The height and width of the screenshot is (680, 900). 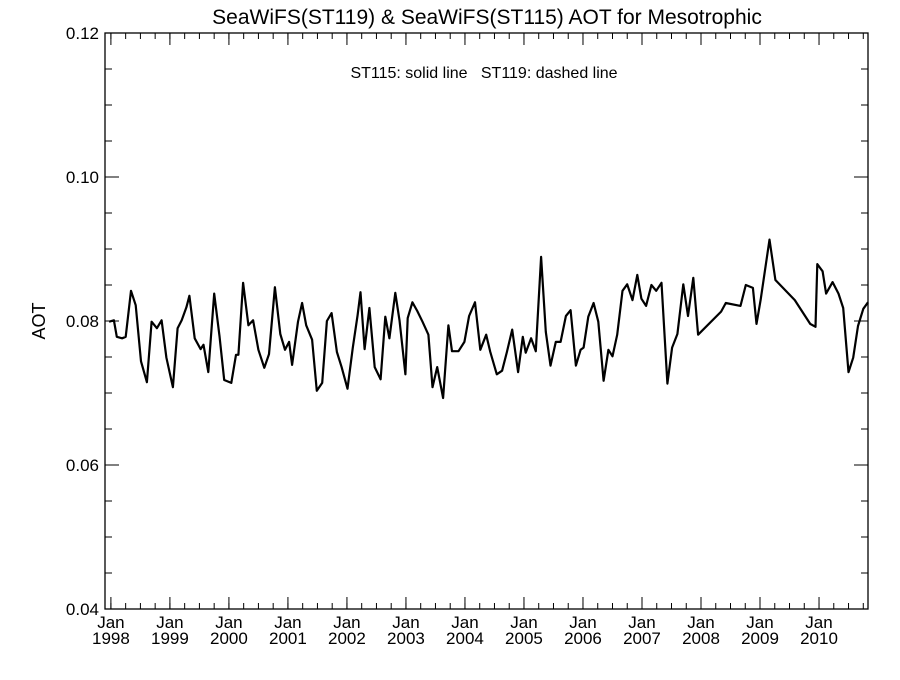 I want to click on y-axis-label: AOT, so click(x=39, y=320).